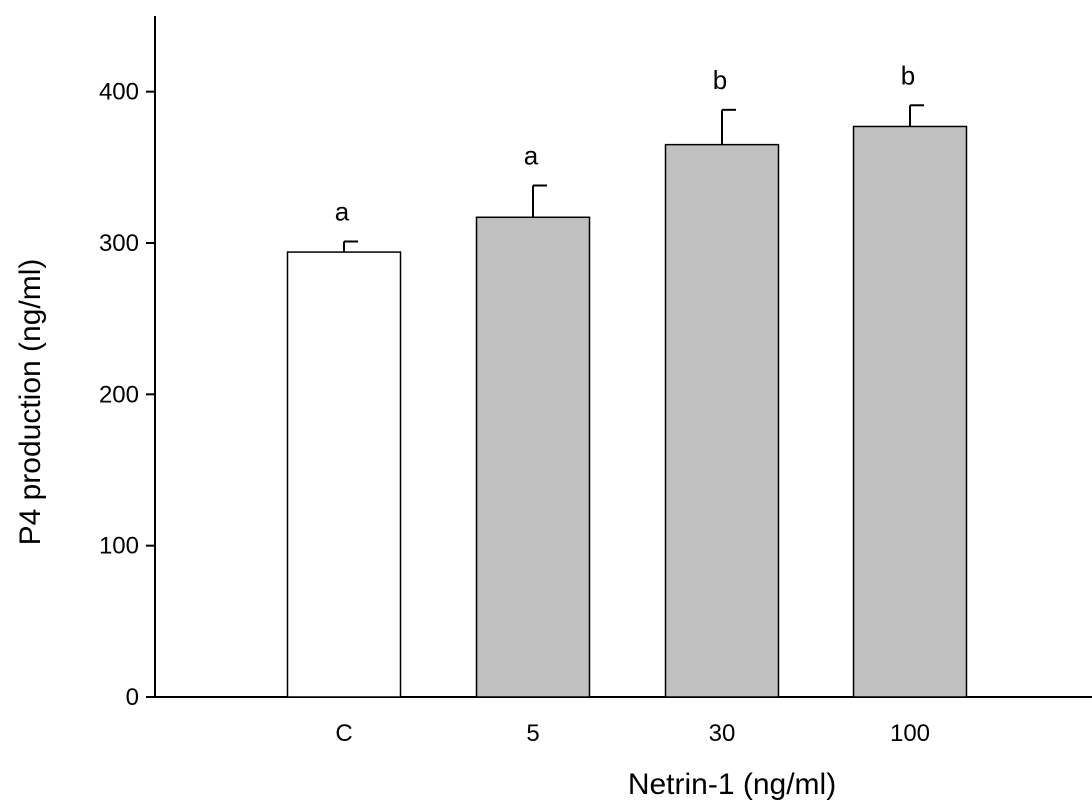 The image size is (1092, 809). Describe the element at coordinates (127, 363) in the screenshot. I see `y-axis: 0 100 200 300 400` at that location.